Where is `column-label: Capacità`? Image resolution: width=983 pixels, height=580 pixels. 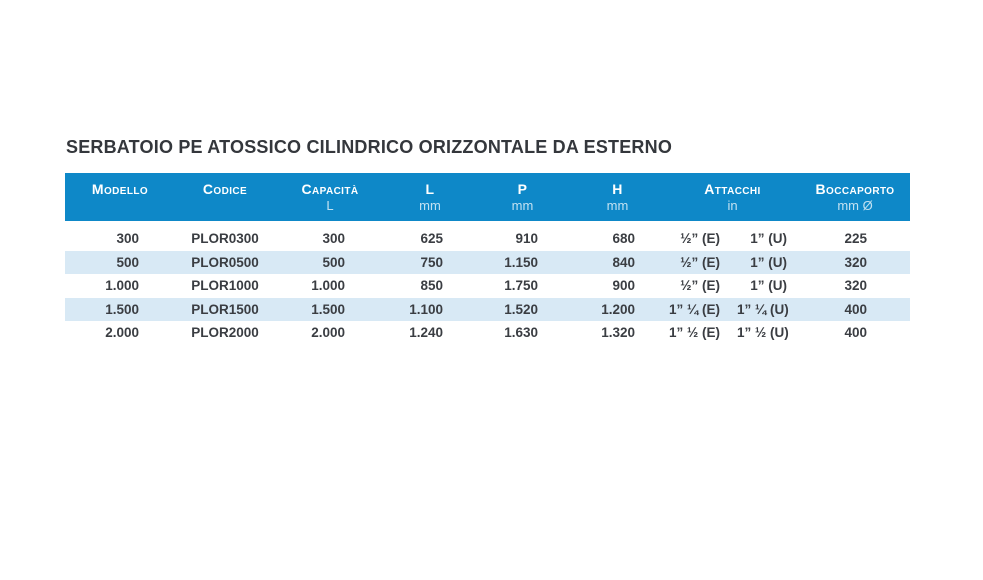
column-label: Capacità is located at coordinates (330, 189).